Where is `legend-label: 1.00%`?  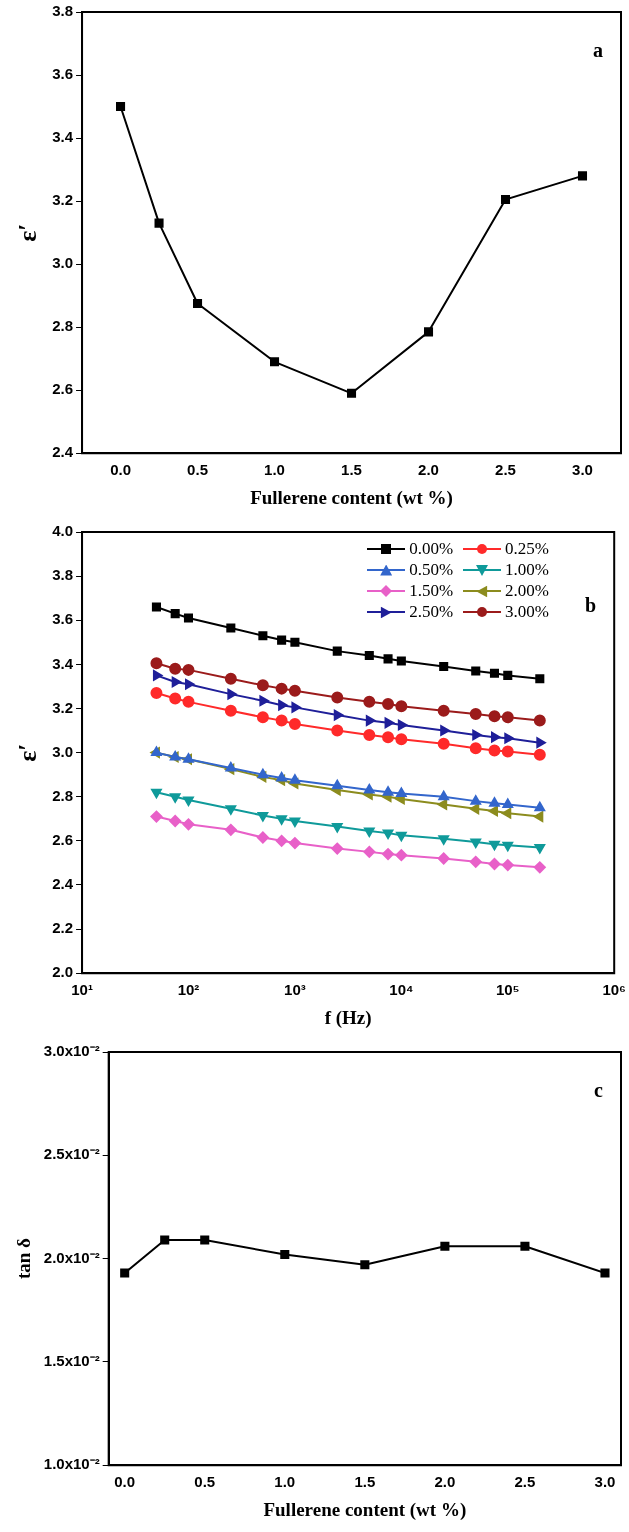
legend-label: 1.00% is located at coordinates (527, 569).